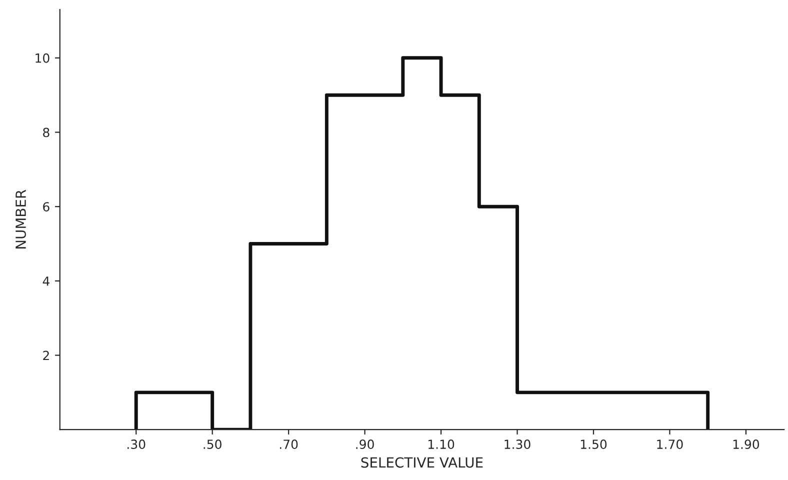 The image size is (788, 480). I want to click on y-tick-label: 6, so click(46, 207).